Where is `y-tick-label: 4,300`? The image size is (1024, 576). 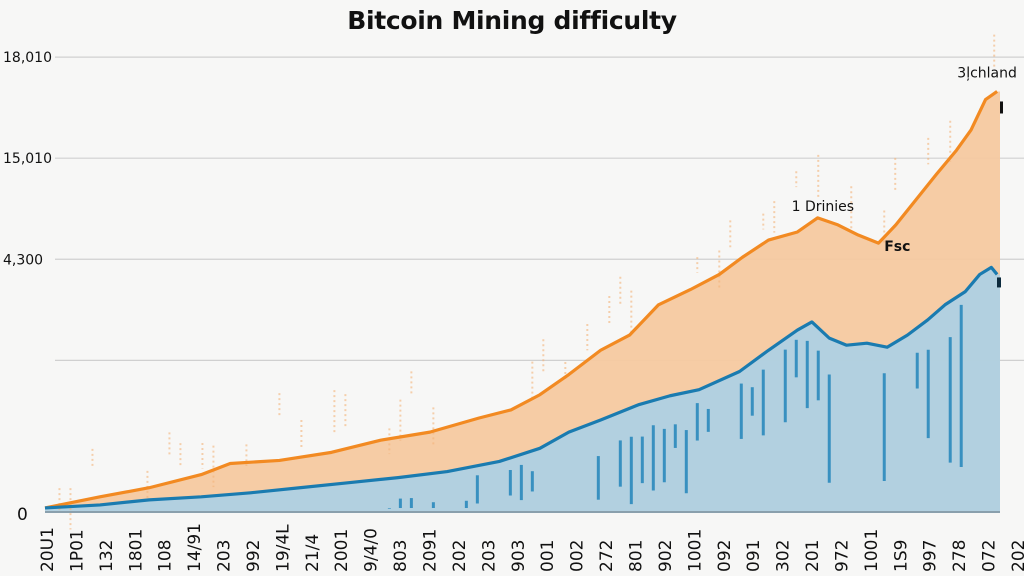 y-tick-label: 4,300 is located at coordinates (23, 260).